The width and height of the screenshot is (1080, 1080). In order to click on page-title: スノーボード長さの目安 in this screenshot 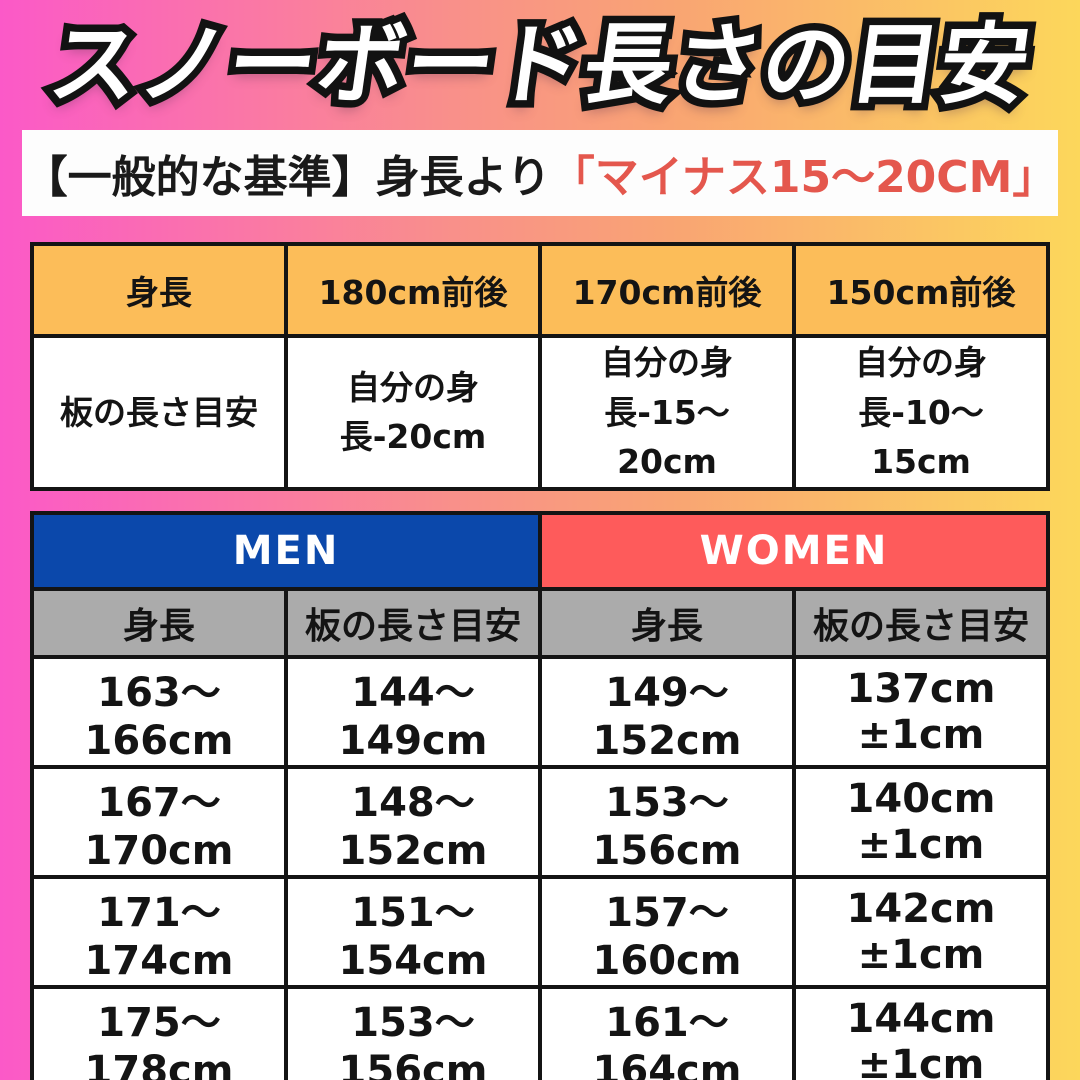, I will do `click(540, 65)`.